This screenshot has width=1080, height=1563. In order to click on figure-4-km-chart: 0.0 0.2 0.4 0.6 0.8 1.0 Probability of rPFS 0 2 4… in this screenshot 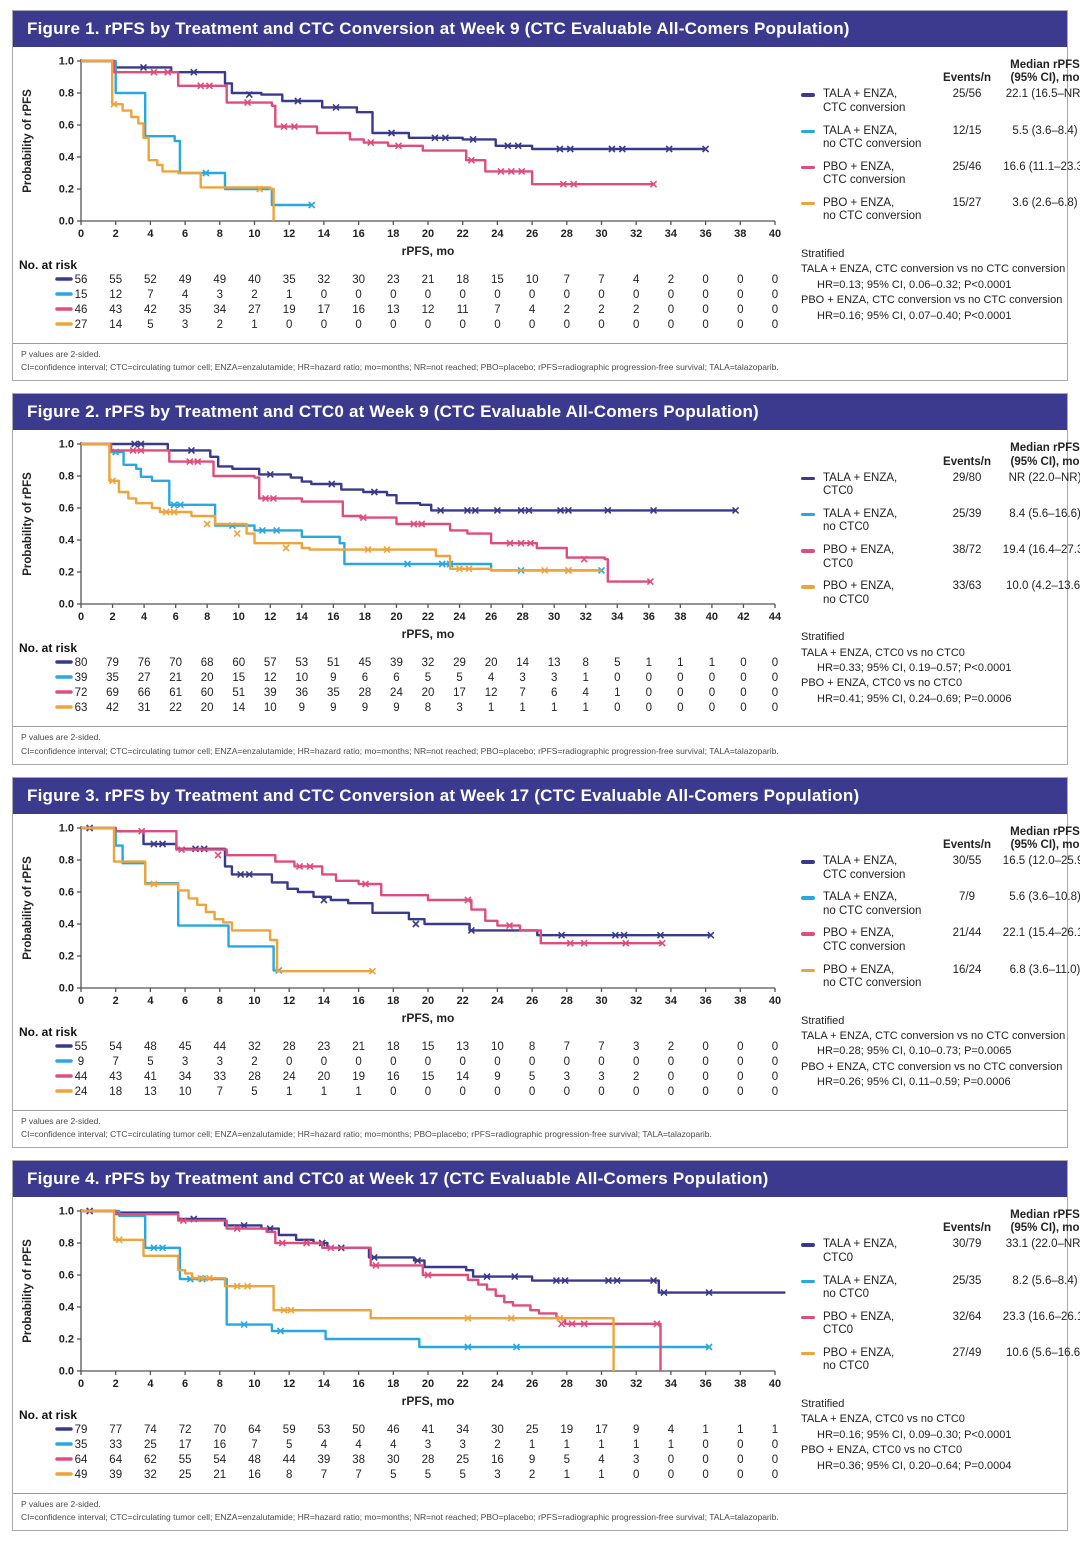, I will do `click(406, 1345)`.